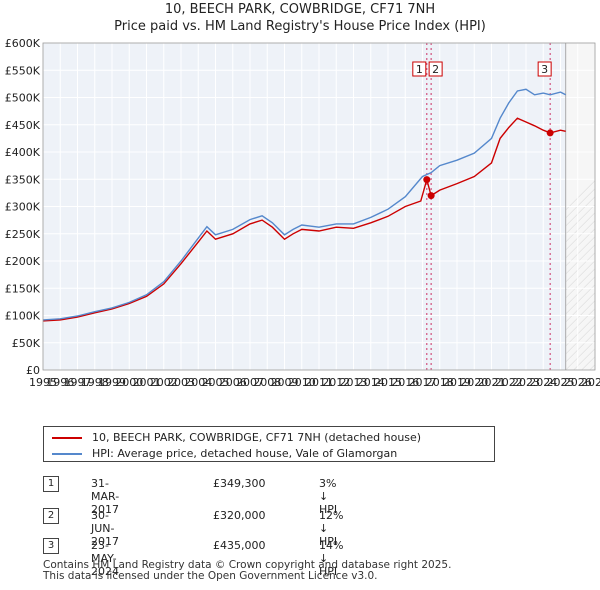  I want to click on x-tick-label: 2011, so click(319, 382).